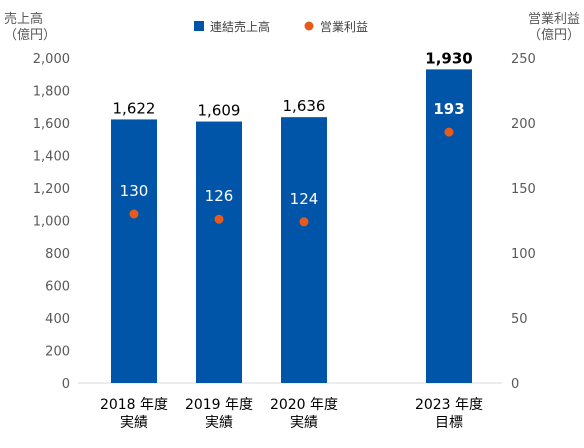 Image resolution: width=584 pixels, height=448 pixels. What do you see at coordinates (51, 59) in the screenshot?
I see `y-left-tick-label: 2,000` at bounding box center [51, 59].